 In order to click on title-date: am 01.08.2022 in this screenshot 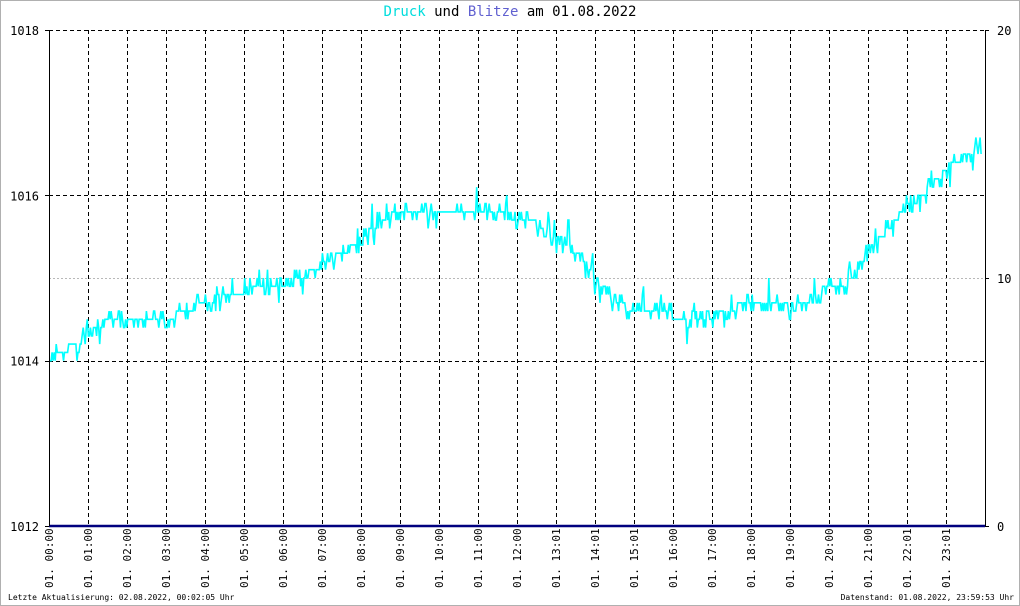, I will do `click(581, 12)`.